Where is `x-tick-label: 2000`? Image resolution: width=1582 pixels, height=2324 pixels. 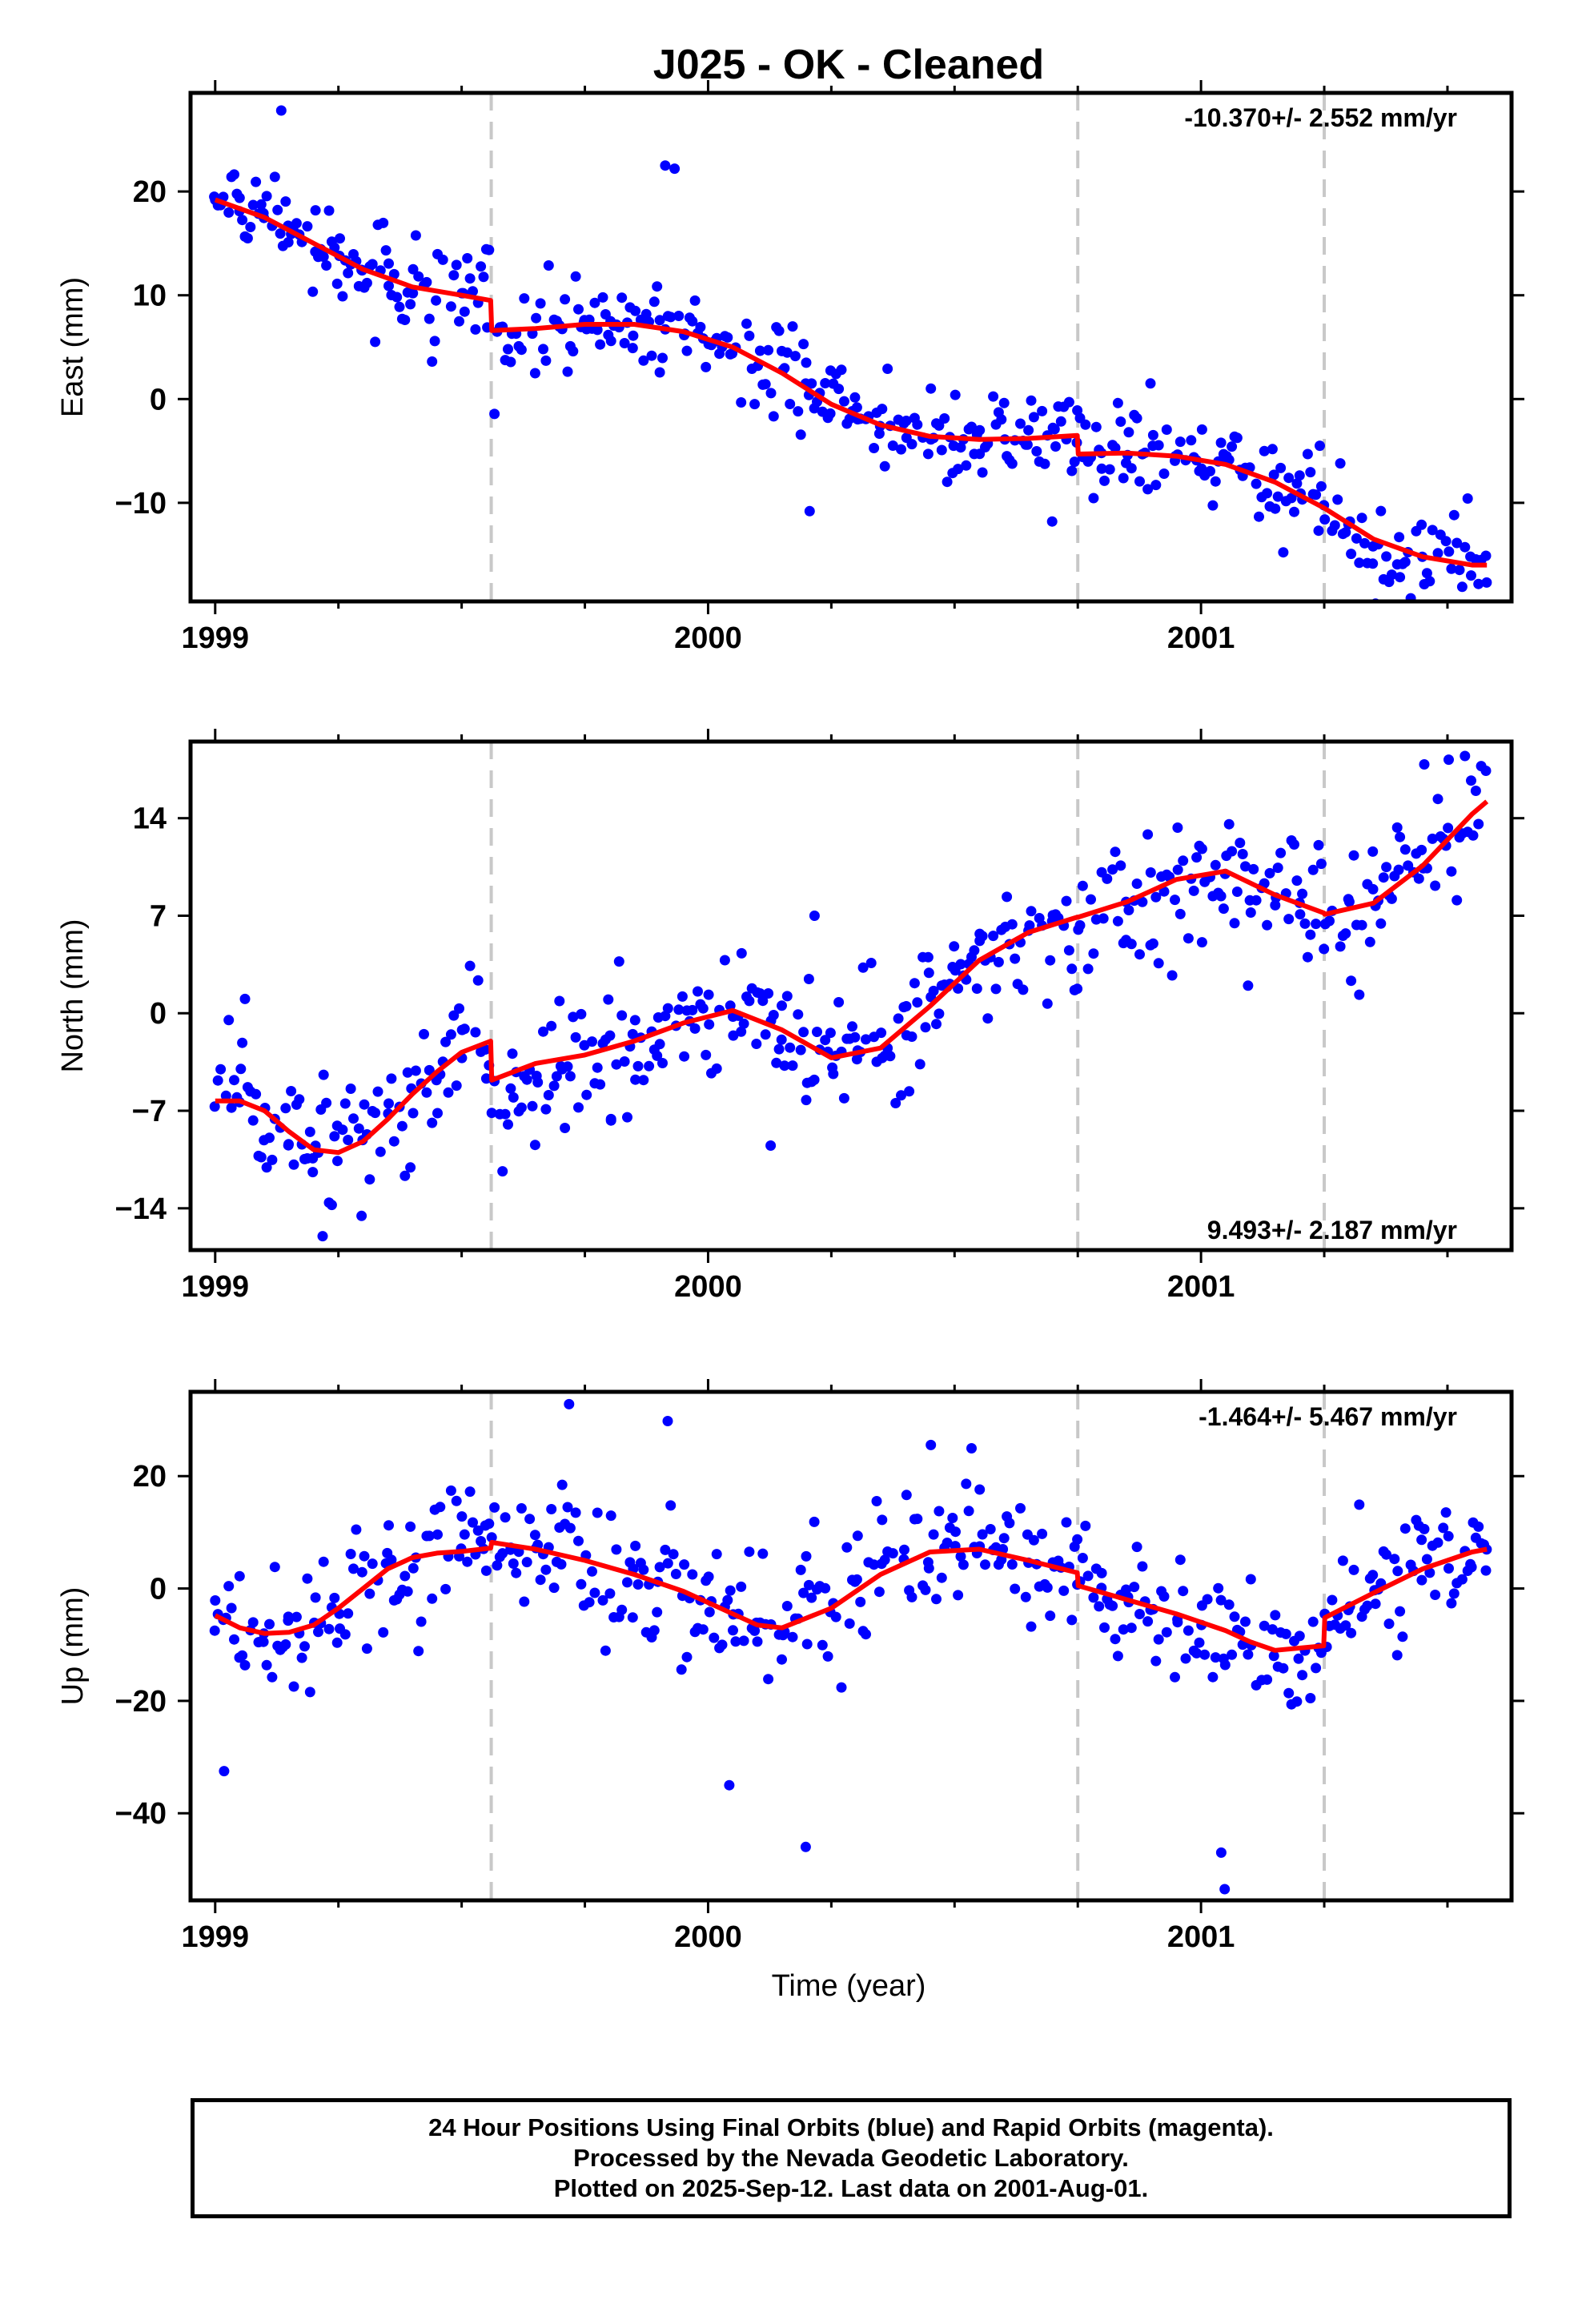 x-tick-label: 2000 is located at coordinates (708, 1937).